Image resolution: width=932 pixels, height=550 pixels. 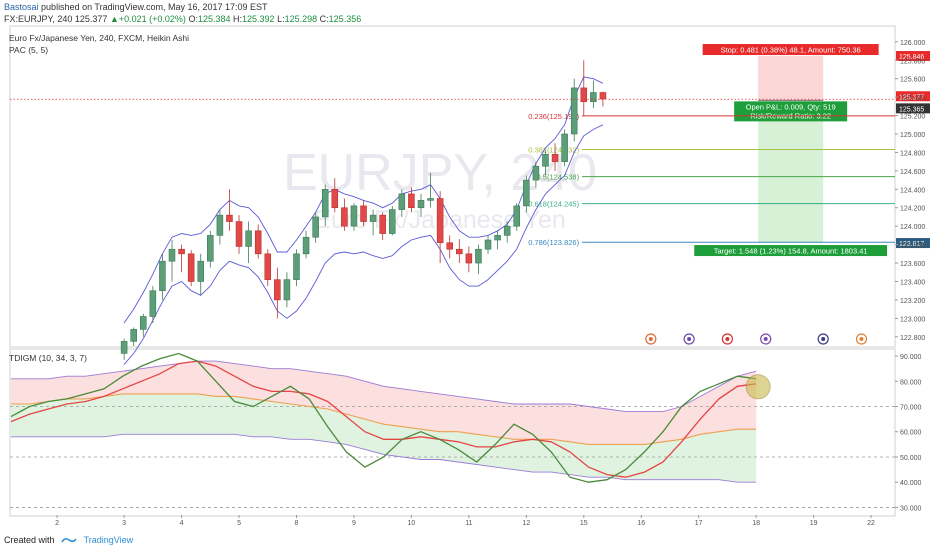 What do you see at coordinates (214, 19) in the screenshot?
I see `open-value: 125.384` at bounding box center [214, 19].